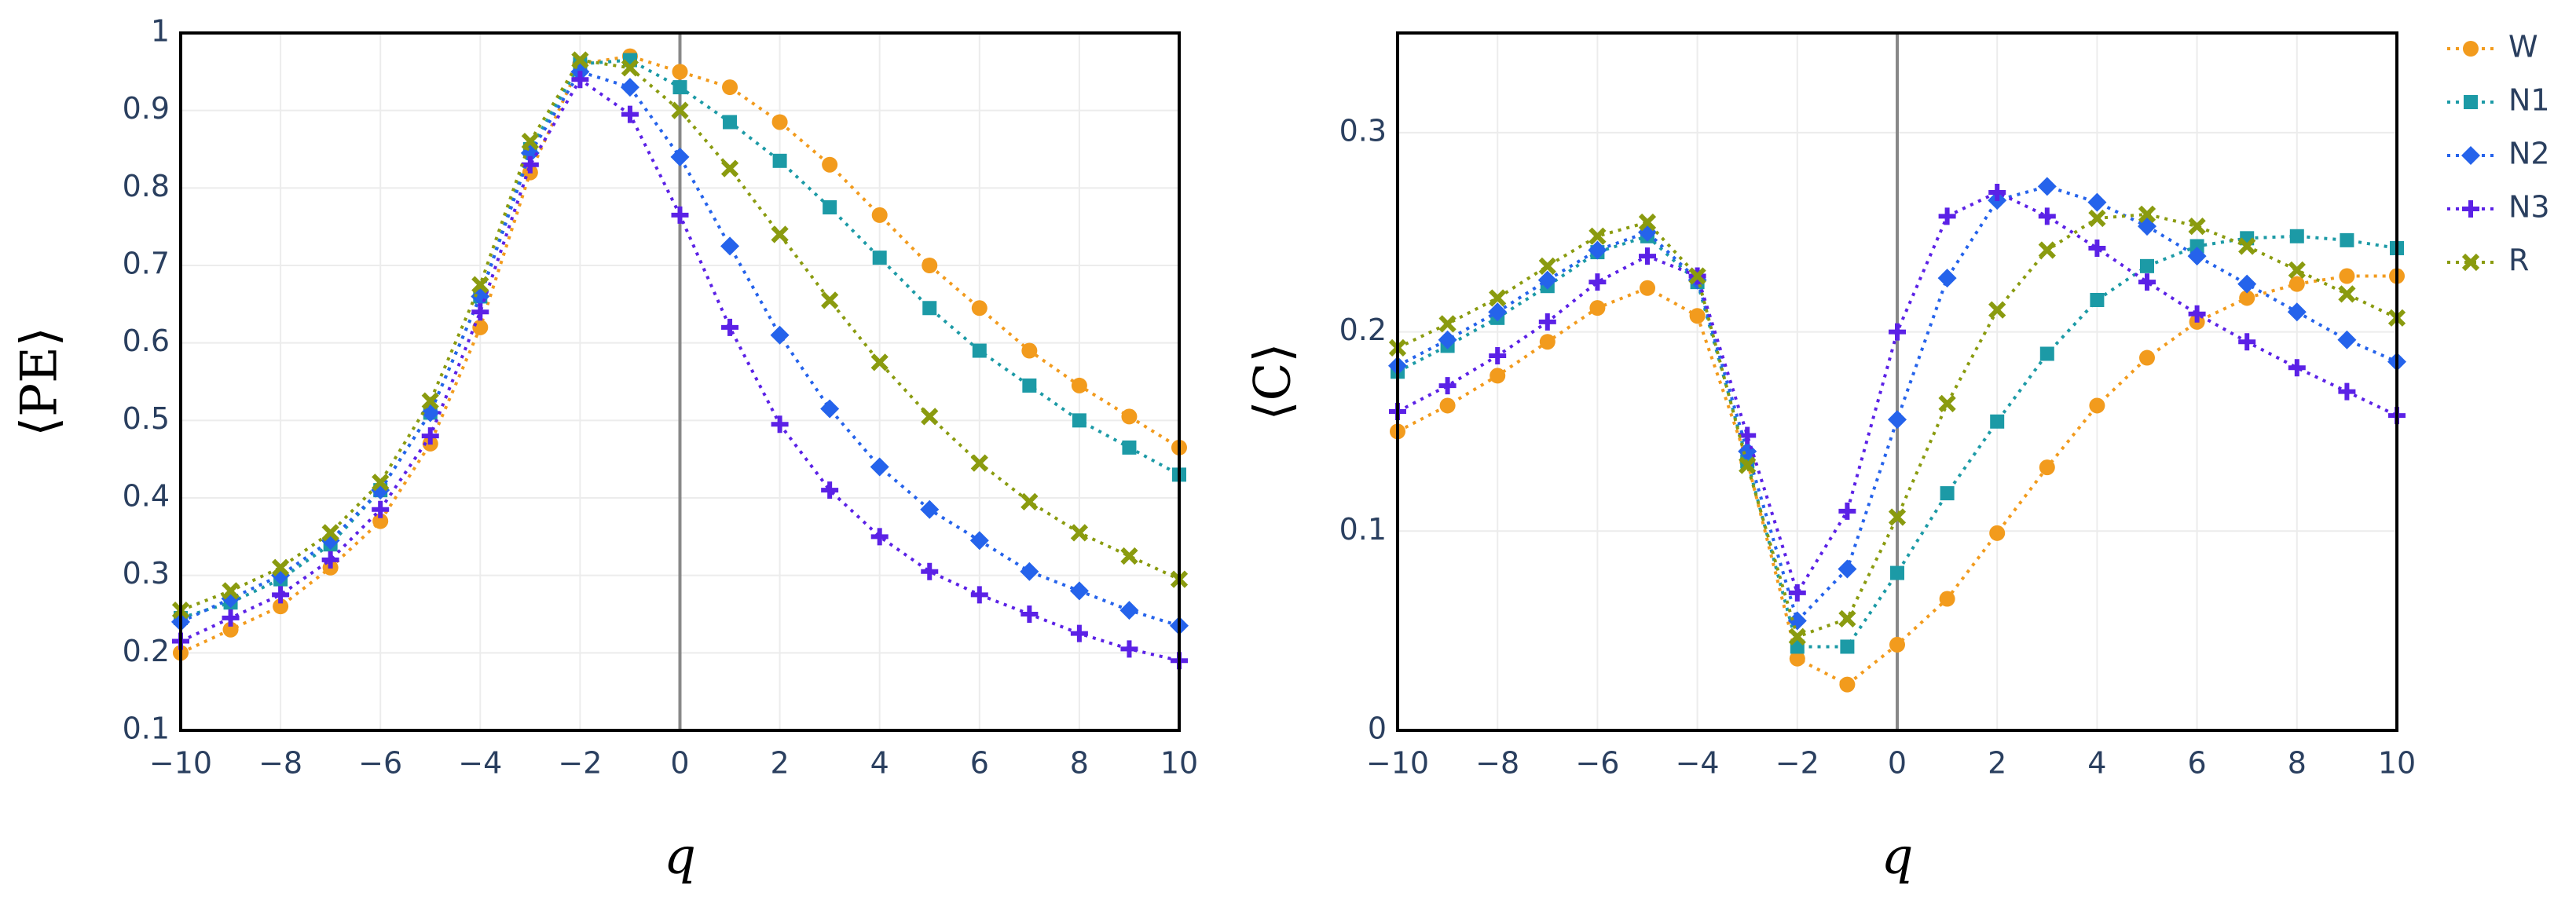  Describe the element at coordinates (1363, 330) in the screenshot. I see `y-tick-label: 0.2` at that location.